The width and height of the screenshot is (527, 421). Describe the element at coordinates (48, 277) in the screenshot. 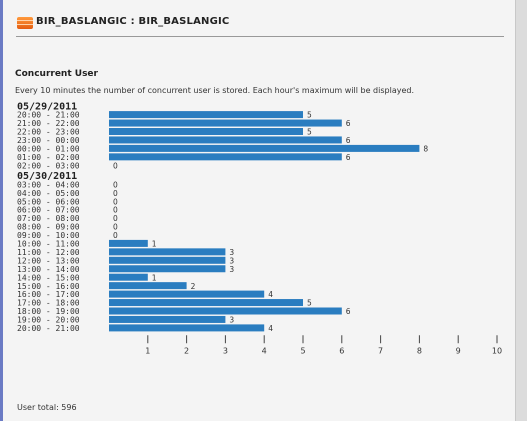

I see `row-label: 14:00 - 15:00` at that location.